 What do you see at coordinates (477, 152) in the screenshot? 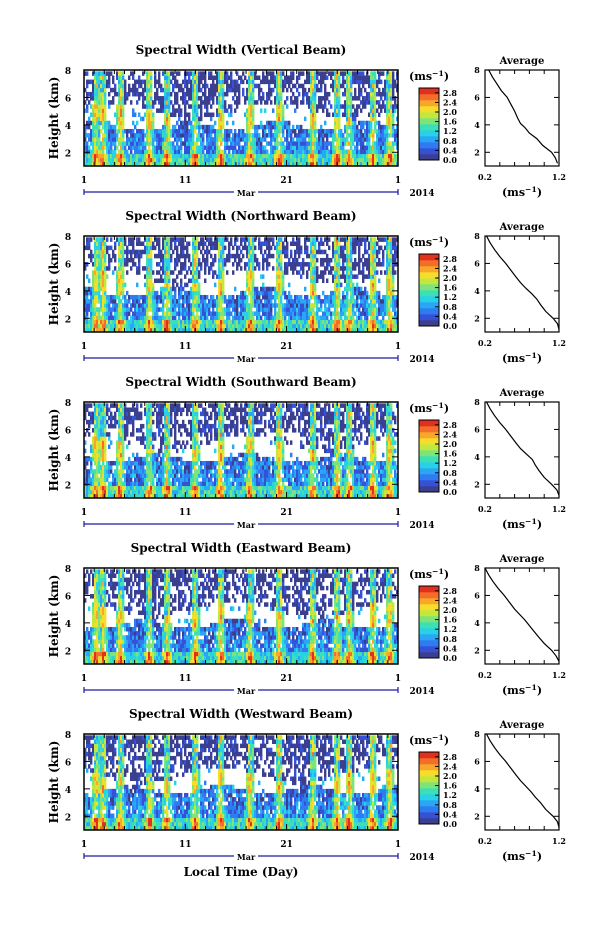
I see `average-y-tick-label: 2` at bounding box center [477, 152].